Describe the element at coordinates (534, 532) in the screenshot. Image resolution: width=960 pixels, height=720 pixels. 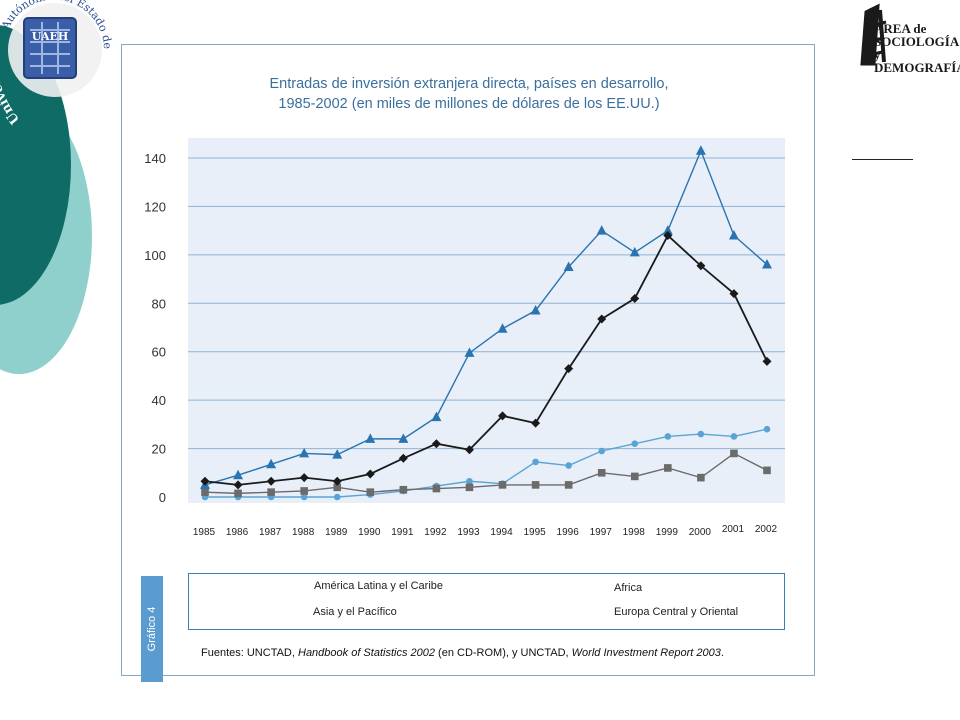
I see `x-tick-label: 1995` at that location.